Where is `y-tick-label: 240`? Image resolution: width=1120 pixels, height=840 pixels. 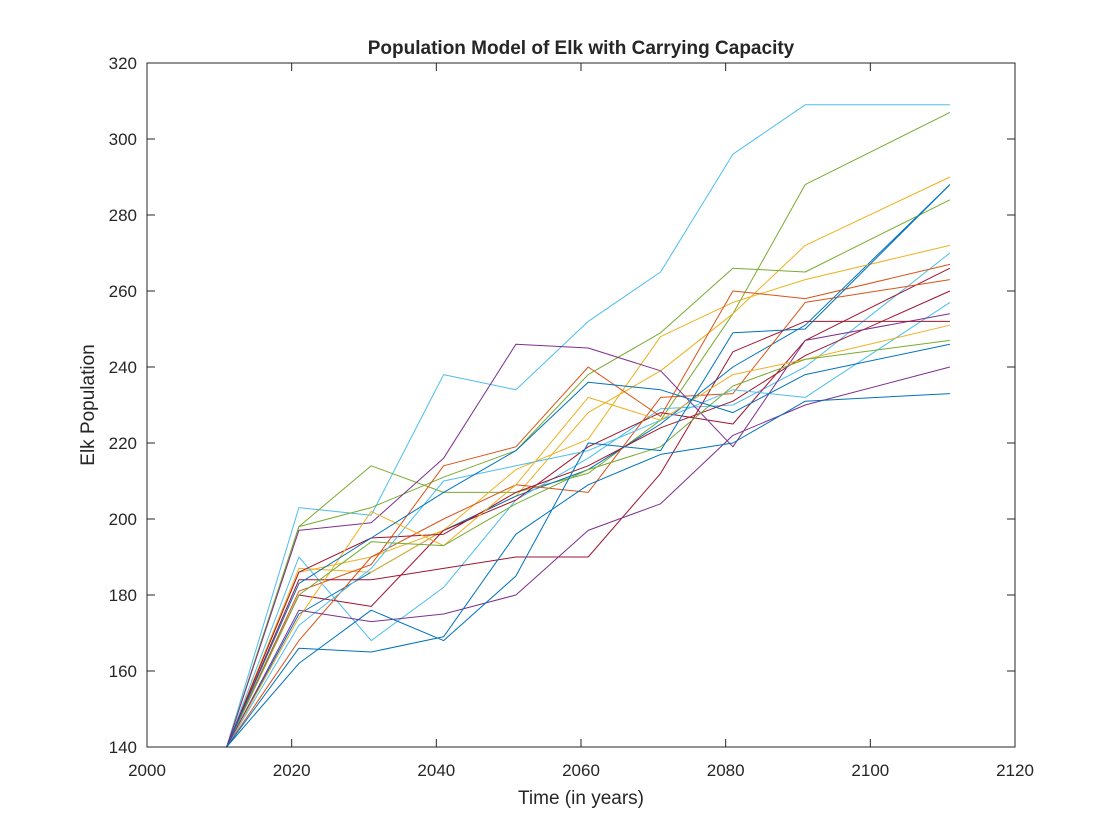 y-tick-label: 240 is located at coordinates (123, 367).